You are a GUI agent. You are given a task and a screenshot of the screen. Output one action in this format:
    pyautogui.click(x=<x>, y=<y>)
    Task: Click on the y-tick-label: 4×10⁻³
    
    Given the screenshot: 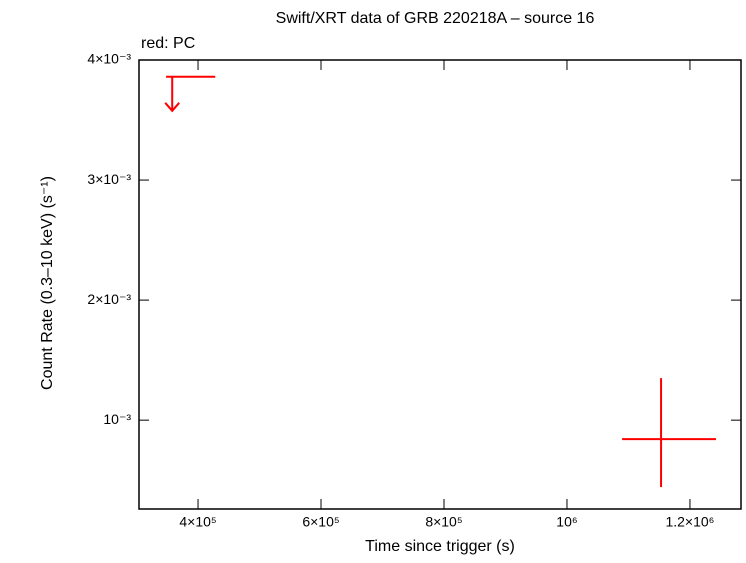 What is the action you would take?
    pyautogui.click(x=109, y=59)
    